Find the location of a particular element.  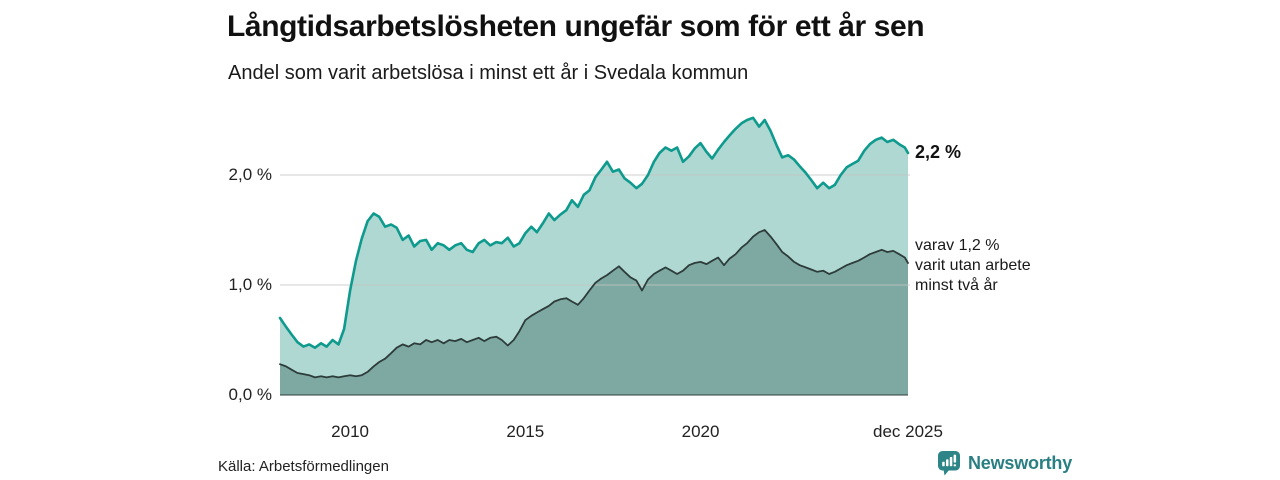

y-tick-label: 2,0 % is located at coordinates (250, 174).